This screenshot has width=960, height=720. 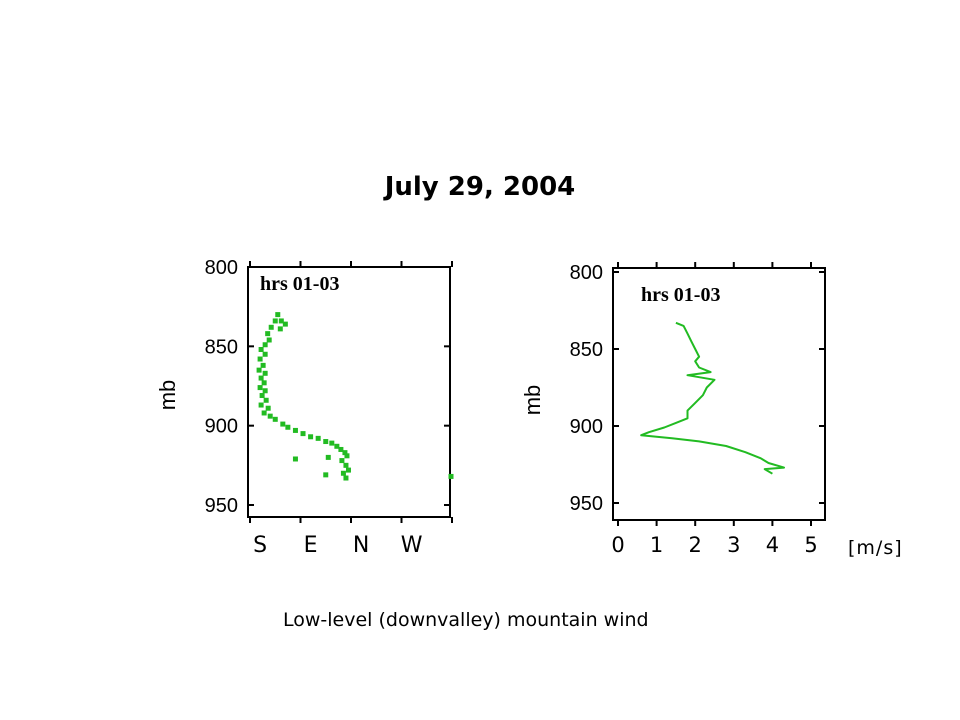 What do you see at coordinates (734, 545) in the screenshot?
I see `x-tick-label-3: 3` at bounding box center [734, 545].